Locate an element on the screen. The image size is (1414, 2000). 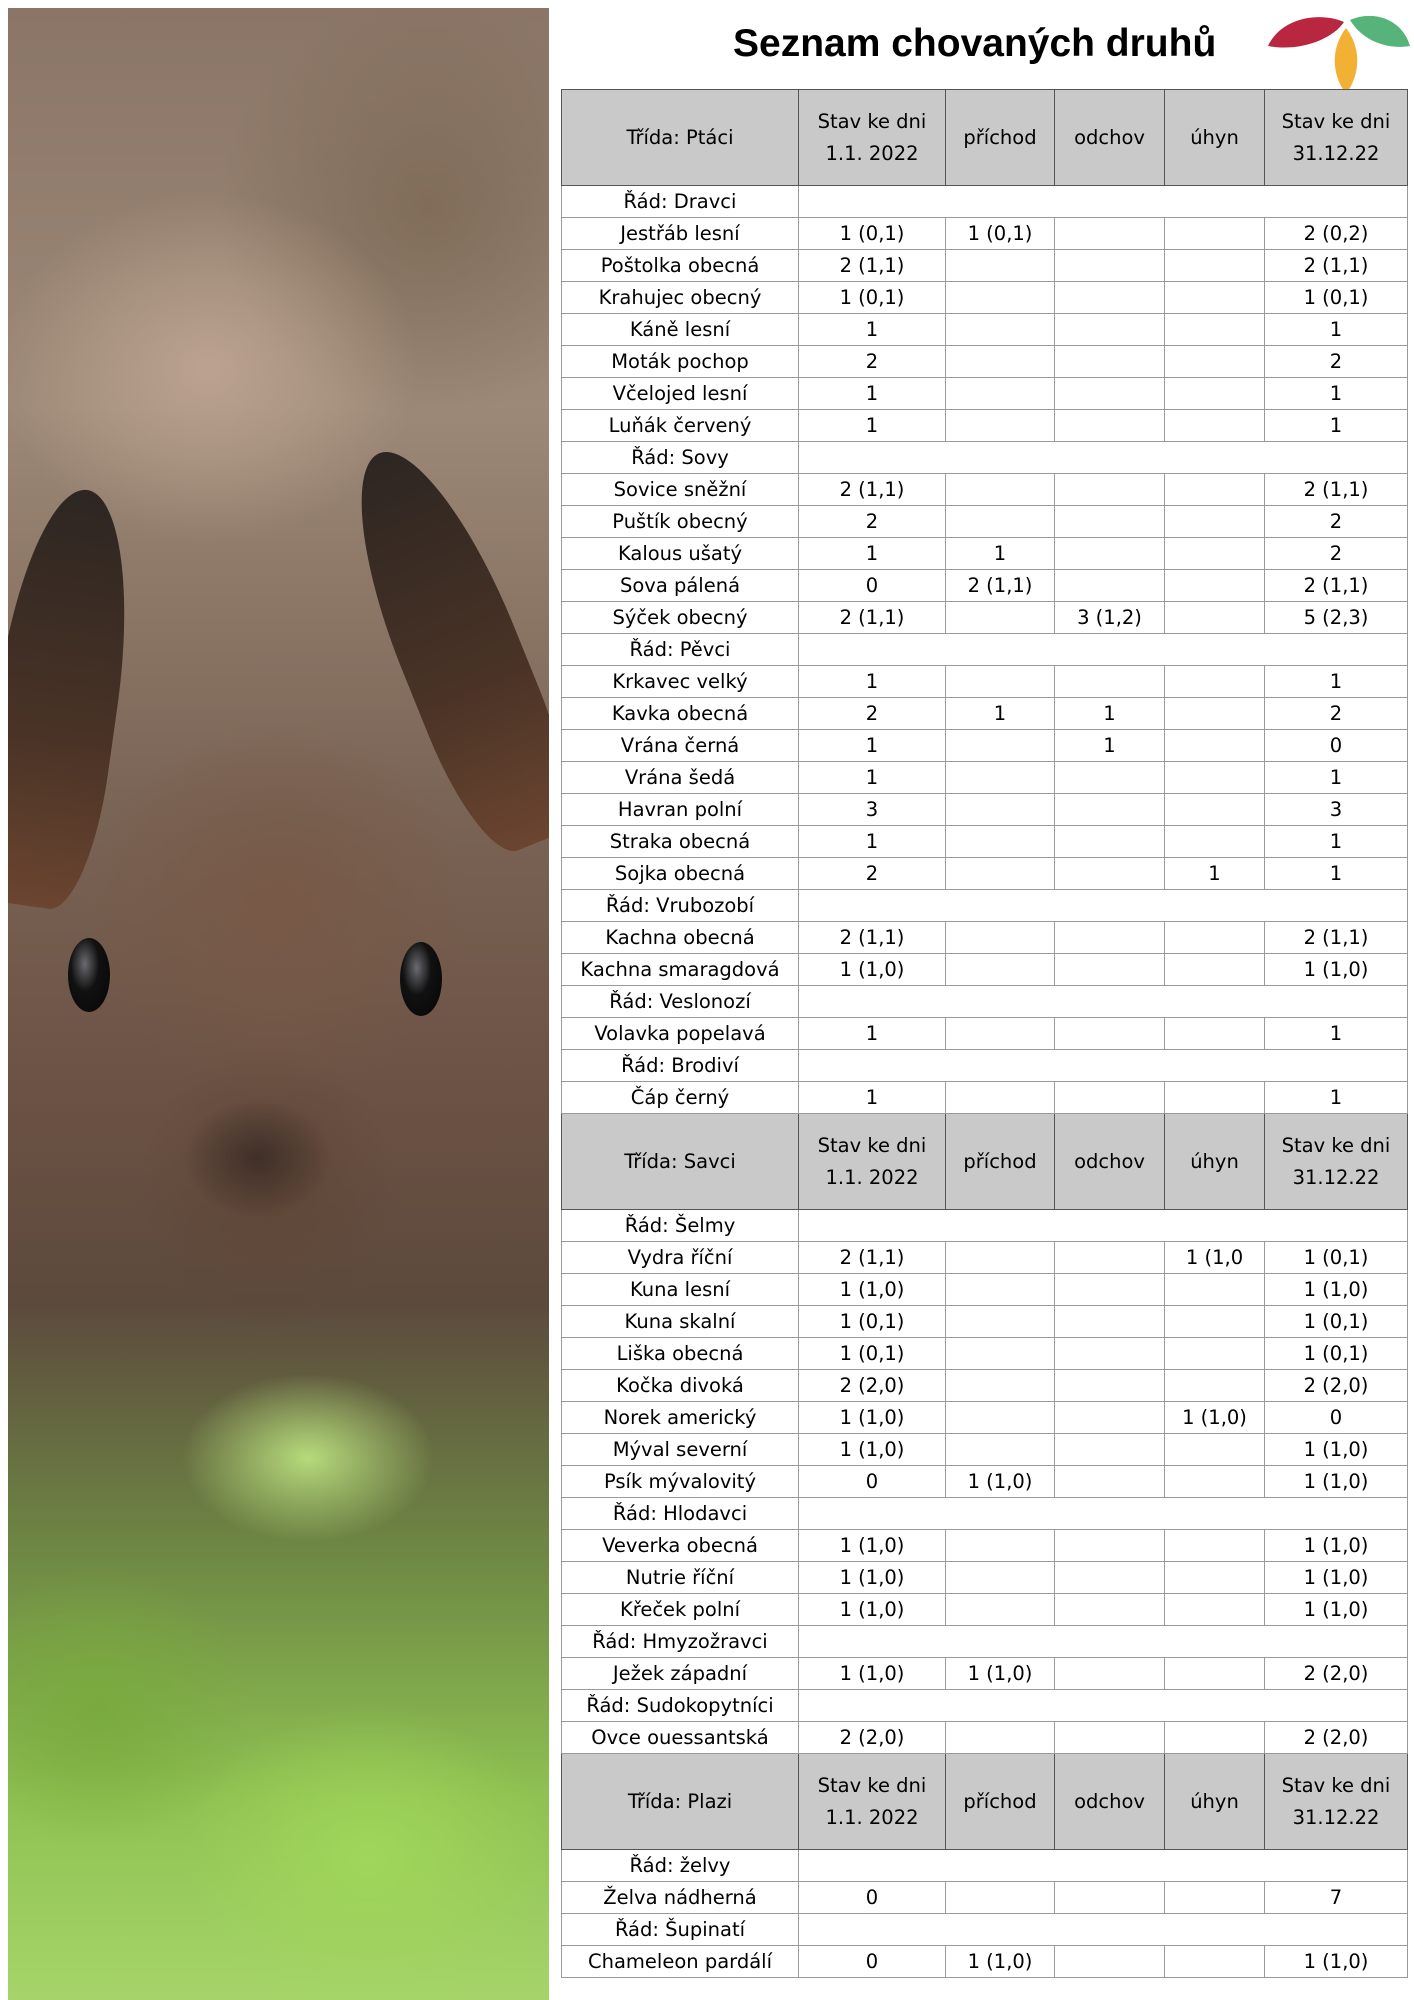
table-row: Vydra říční 2 (1,1) 1 (1,0 1 (0,1) is located at coordinates (984, 1257).